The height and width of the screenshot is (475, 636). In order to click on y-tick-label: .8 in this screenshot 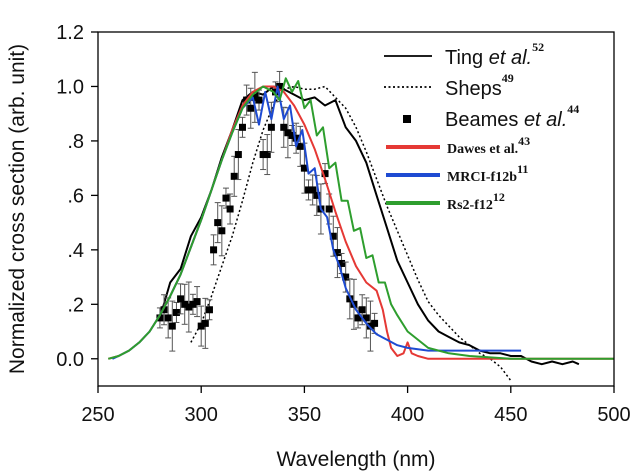, I will do `click(75, 142)`.